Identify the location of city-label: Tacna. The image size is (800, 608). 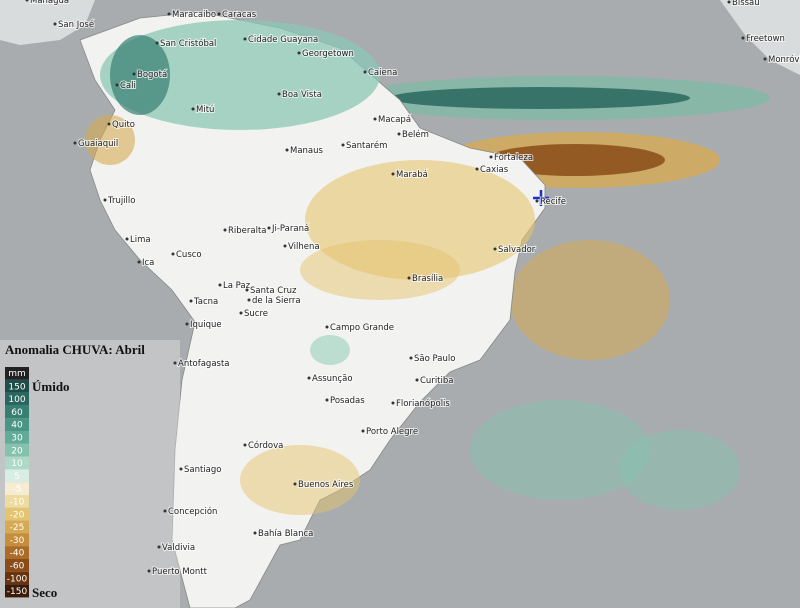
(205, 302).